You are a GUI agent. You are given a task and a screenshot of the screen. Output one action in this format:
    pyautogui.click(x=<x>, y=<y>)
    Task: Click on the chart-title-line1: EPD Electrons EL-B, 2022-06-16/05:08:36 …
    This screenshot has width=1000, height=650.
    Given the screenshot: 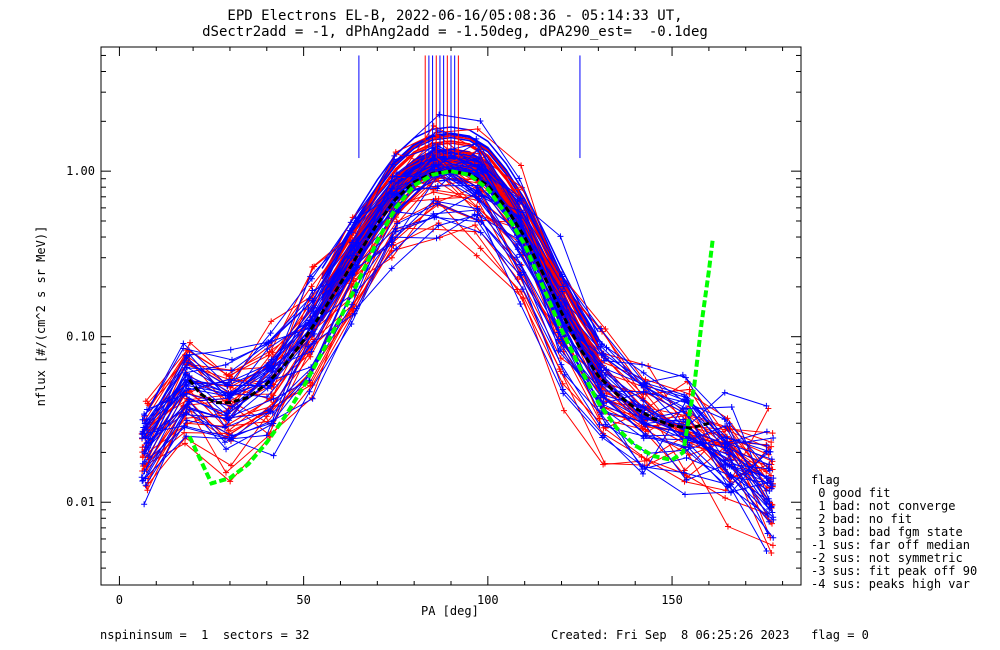 What is the action you would take?
    pyautogui.click(x=455, y=16)
    